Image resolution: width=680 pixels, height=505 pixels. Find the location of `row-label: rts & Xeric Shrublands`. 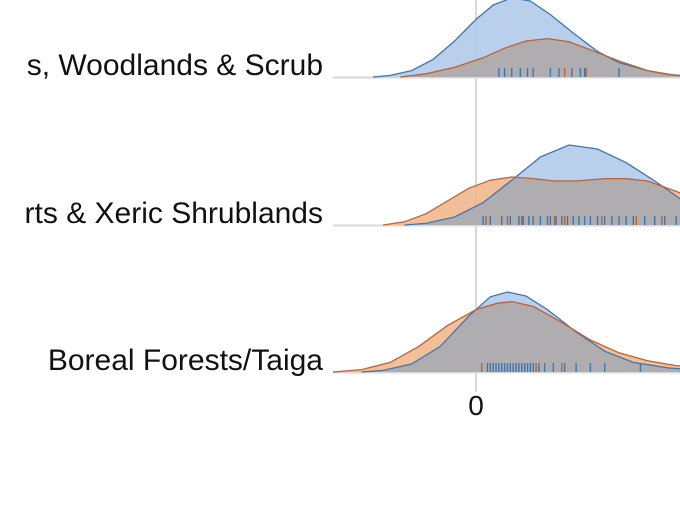

row-label: rts & Xeric Shrublands is located at coordinates (174, 214).